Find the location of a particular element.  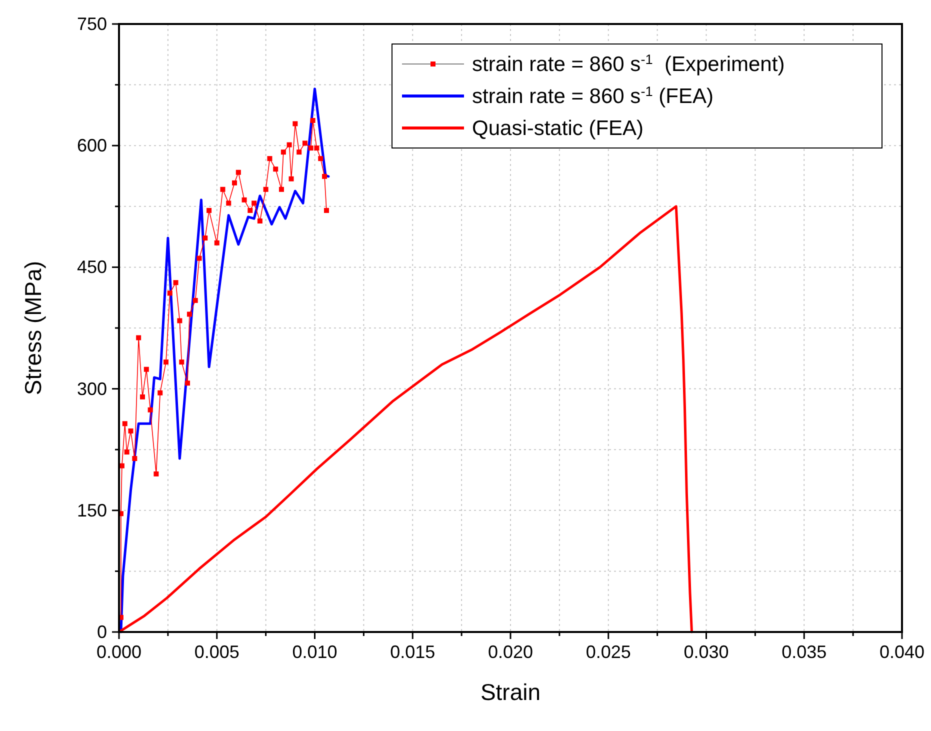

y-tick-label: 600 is located at coordinates (91, 146).